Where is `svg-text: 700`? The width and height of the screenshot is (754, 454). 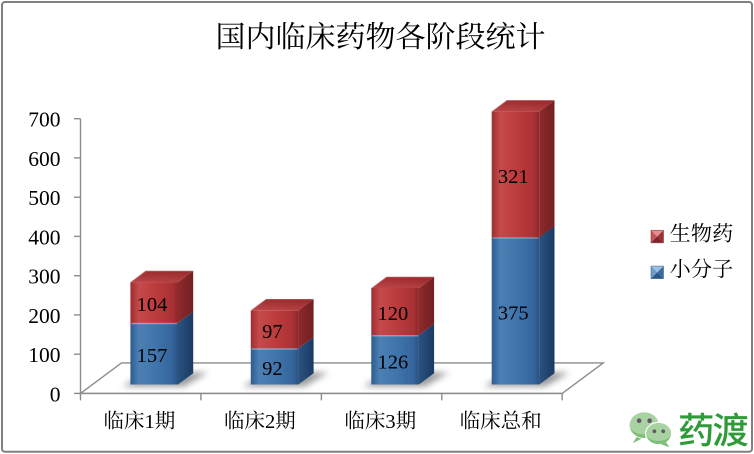 svg-text: 700 is located at coordinates (44, 120).